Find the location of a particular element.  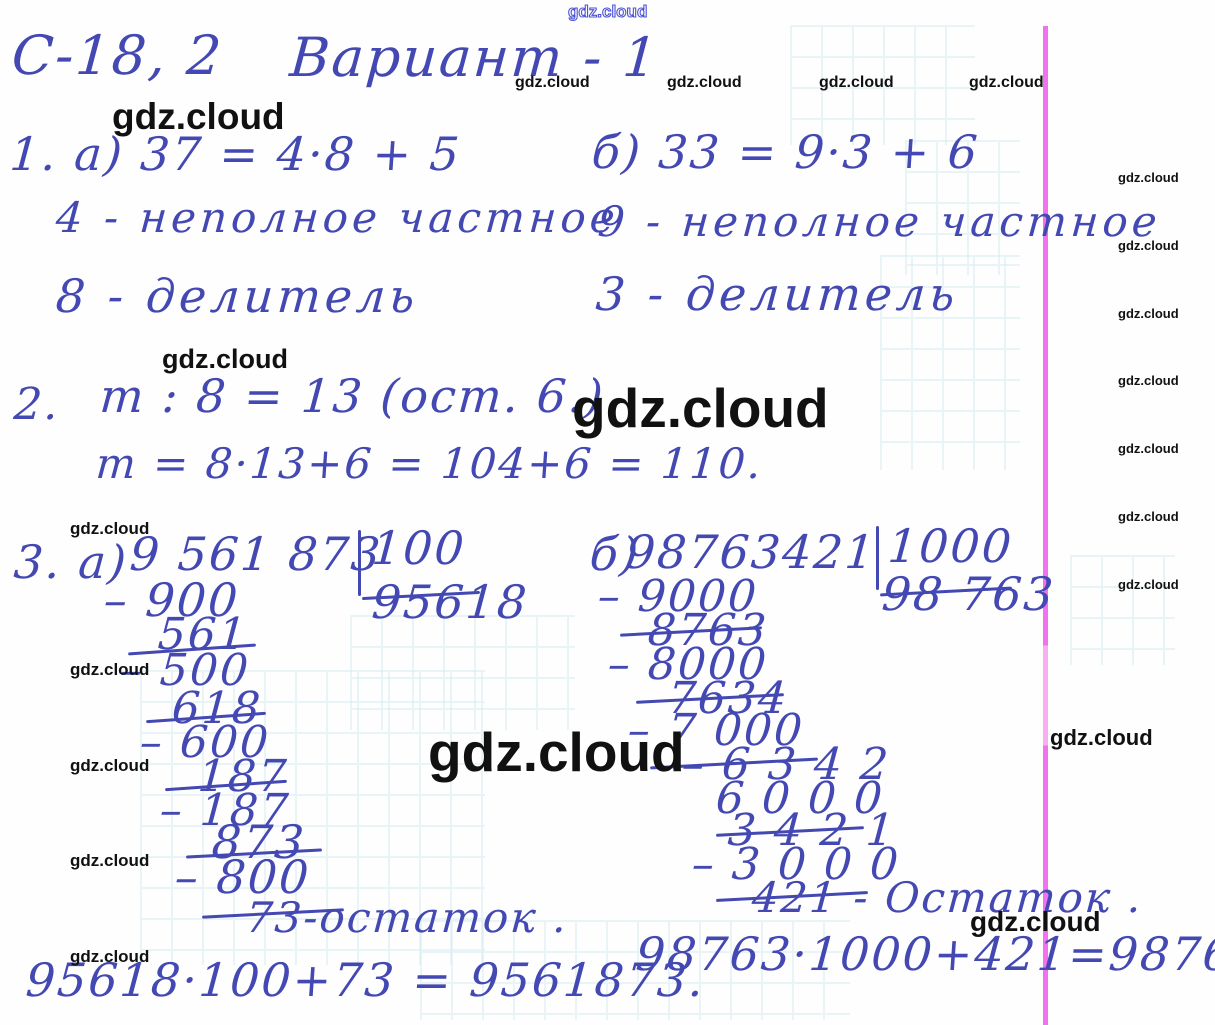

division-b-bracket-bar is located at coordinates (877, 558).